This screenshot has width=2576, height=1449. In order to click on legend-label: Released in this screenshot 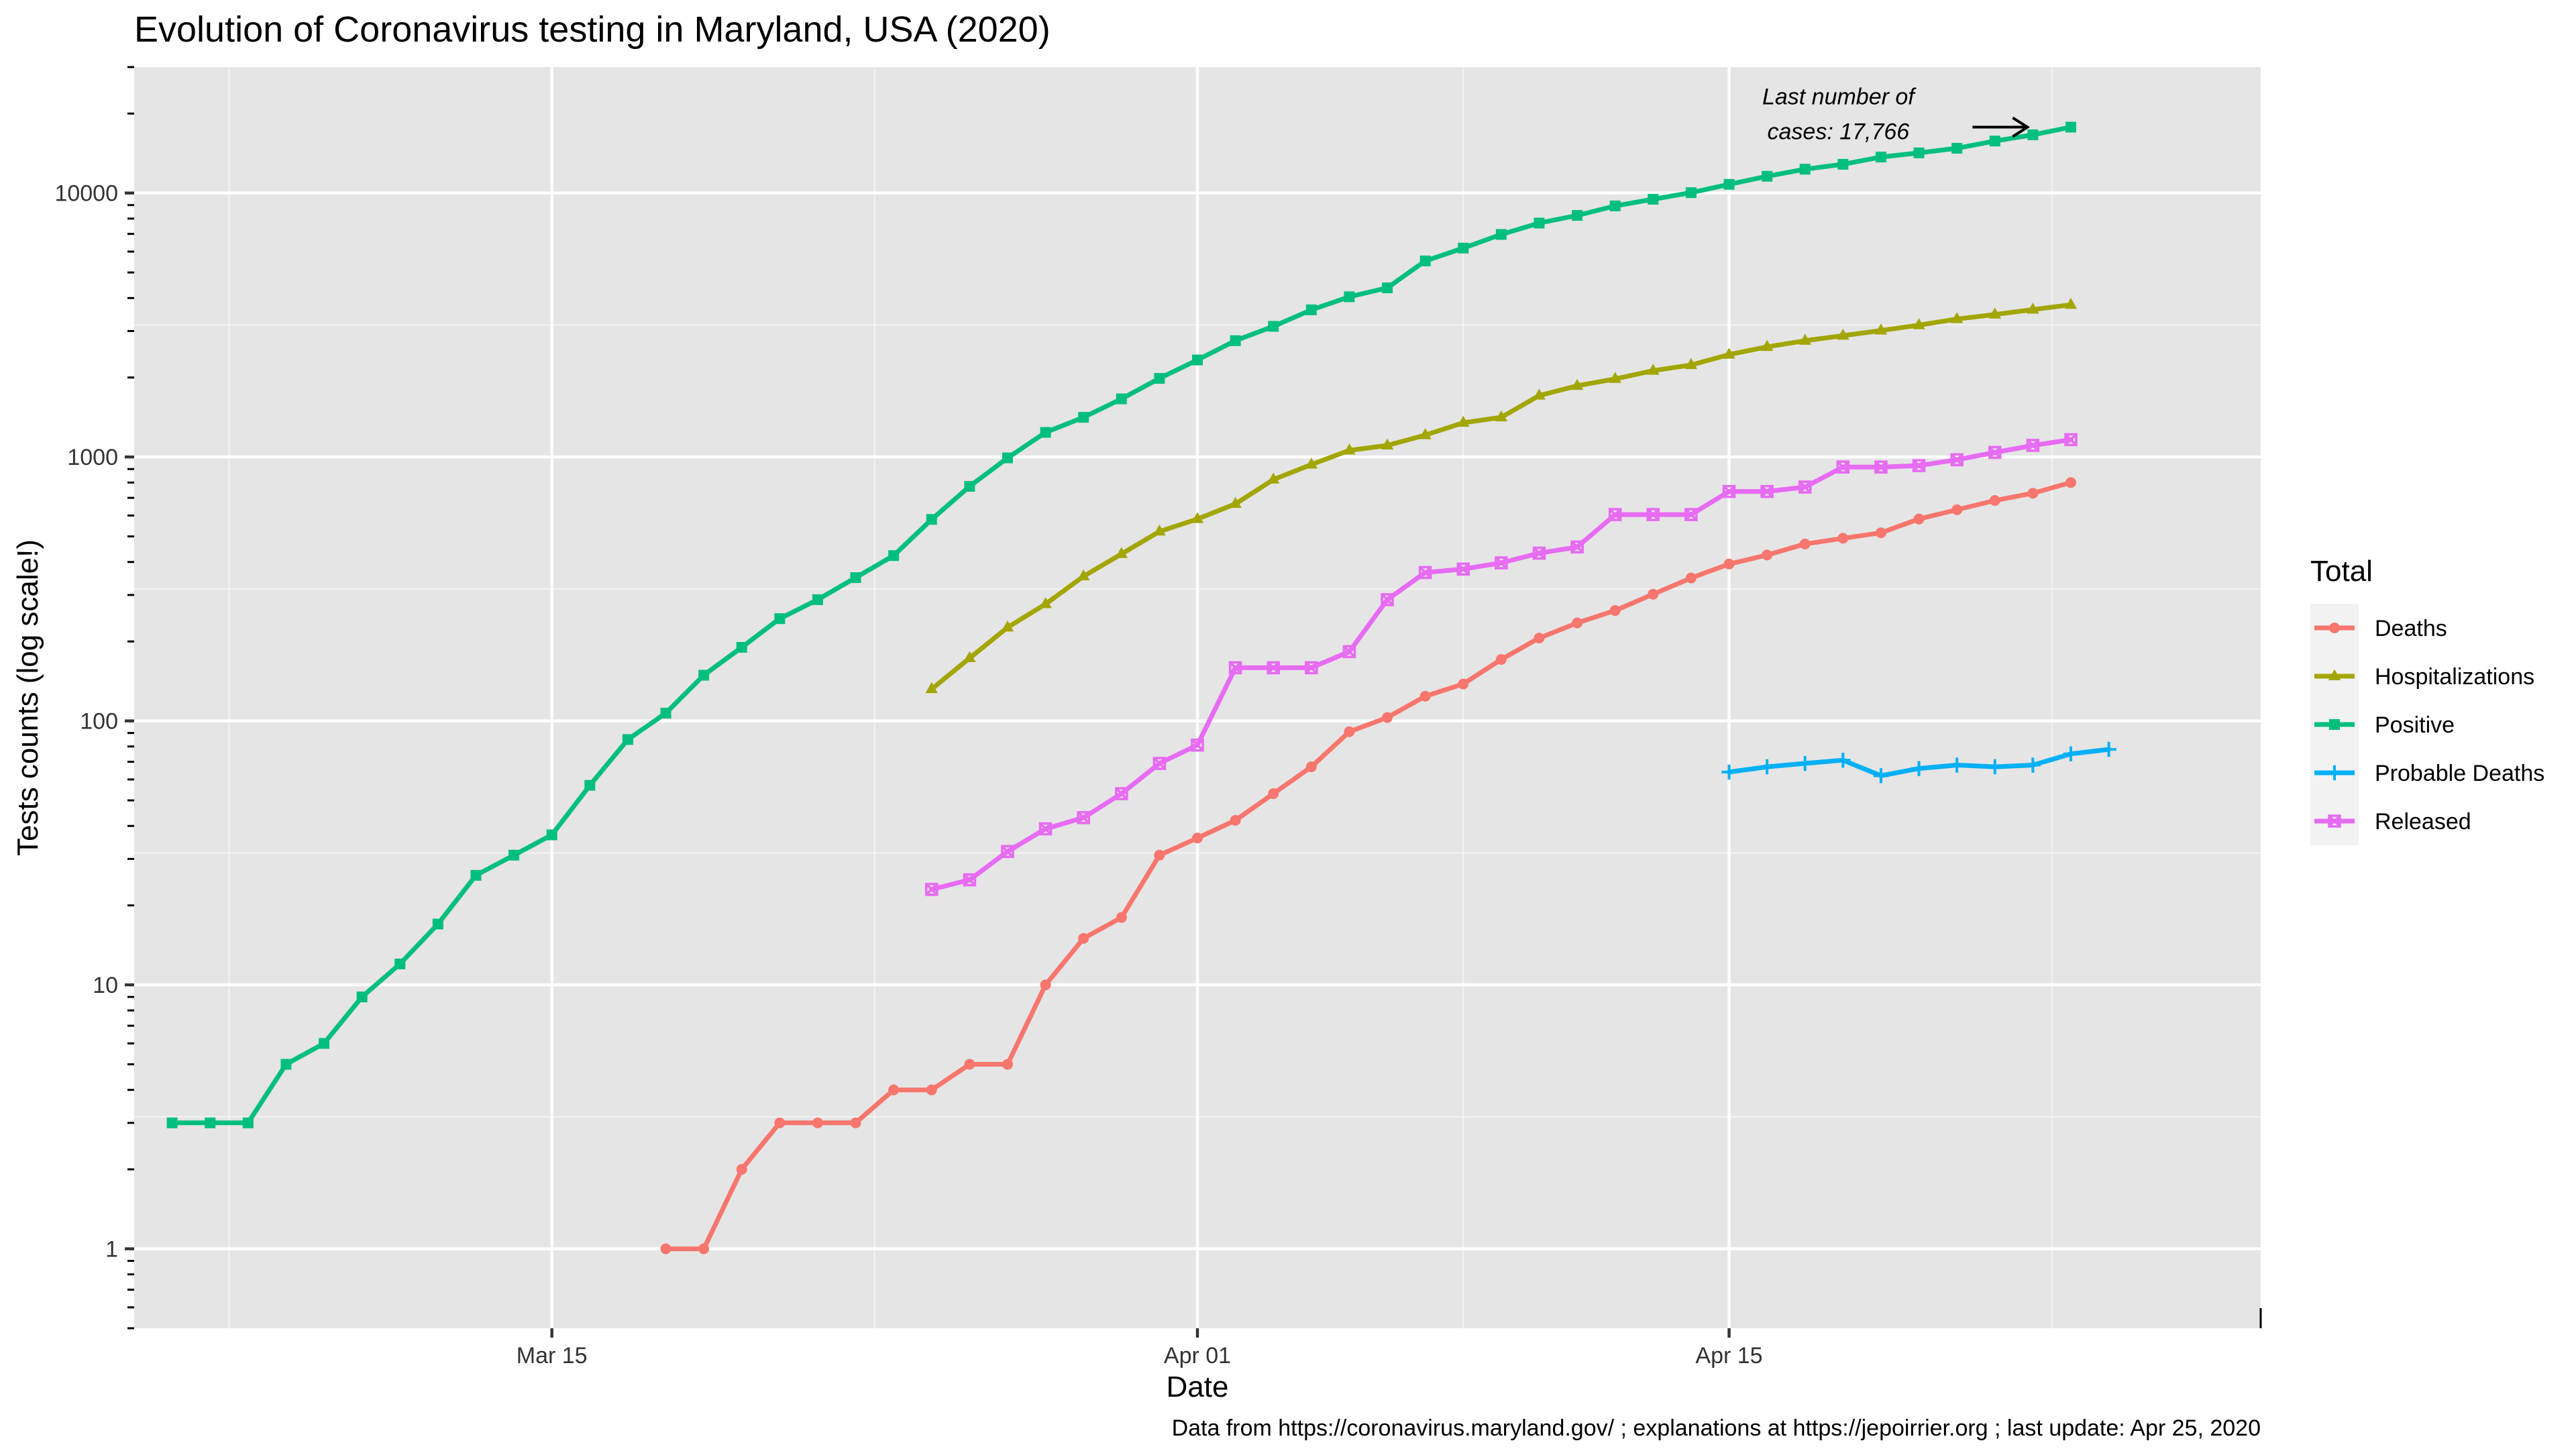, I will do `click(2423, 822)`.